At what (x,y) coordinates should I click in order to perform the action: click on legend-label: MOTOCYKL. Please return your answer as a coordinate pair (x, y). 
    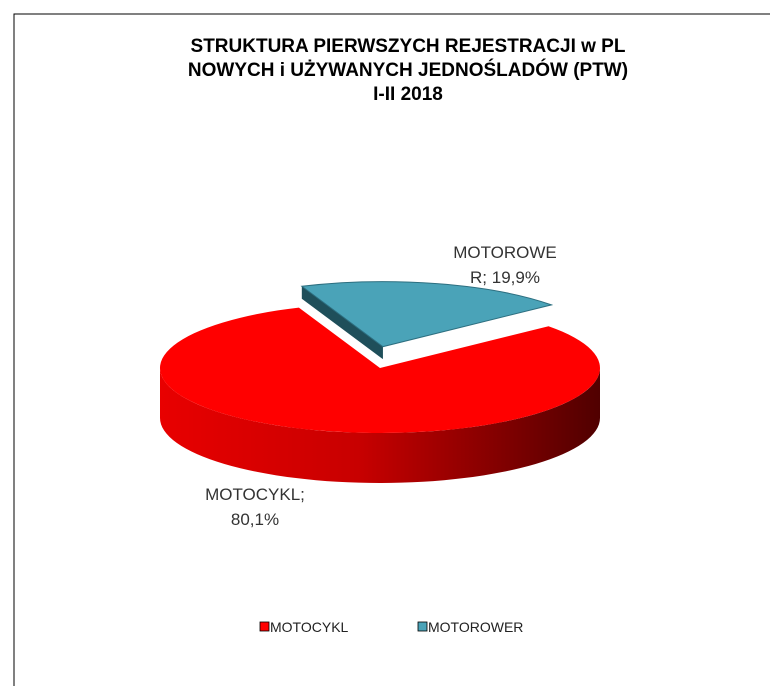
    Looking at the image, I should click on (309, 627).